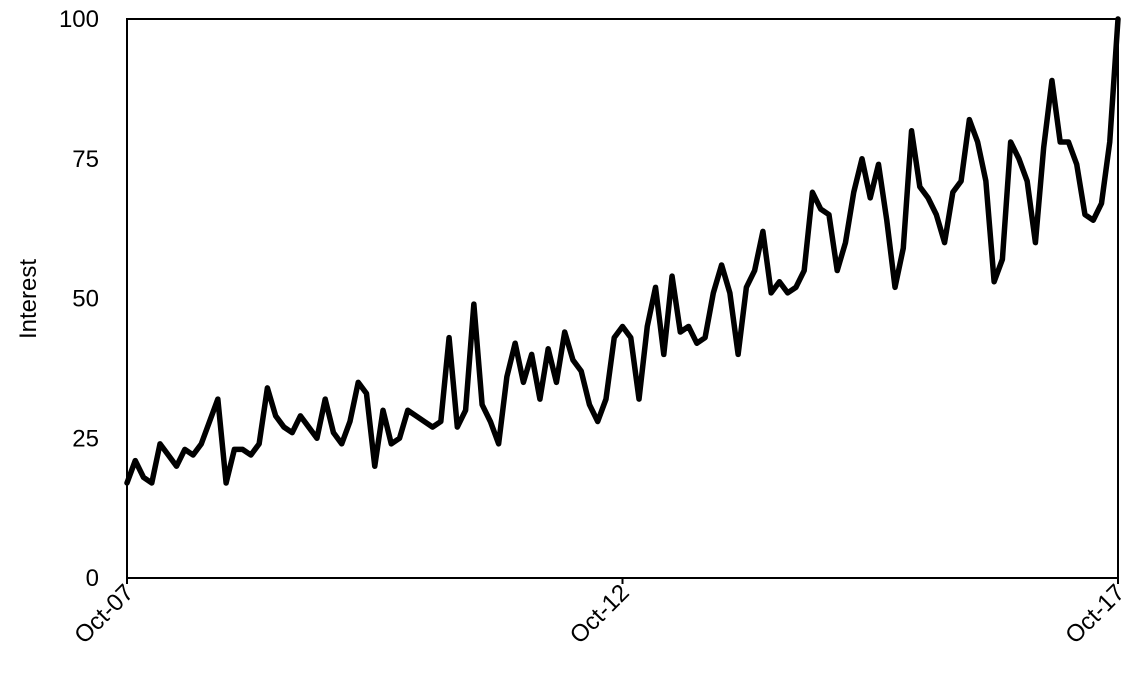 The height and width of the screenshot is (686, 1124). I want to click on y-tick-label: 25, so click(85, 438).